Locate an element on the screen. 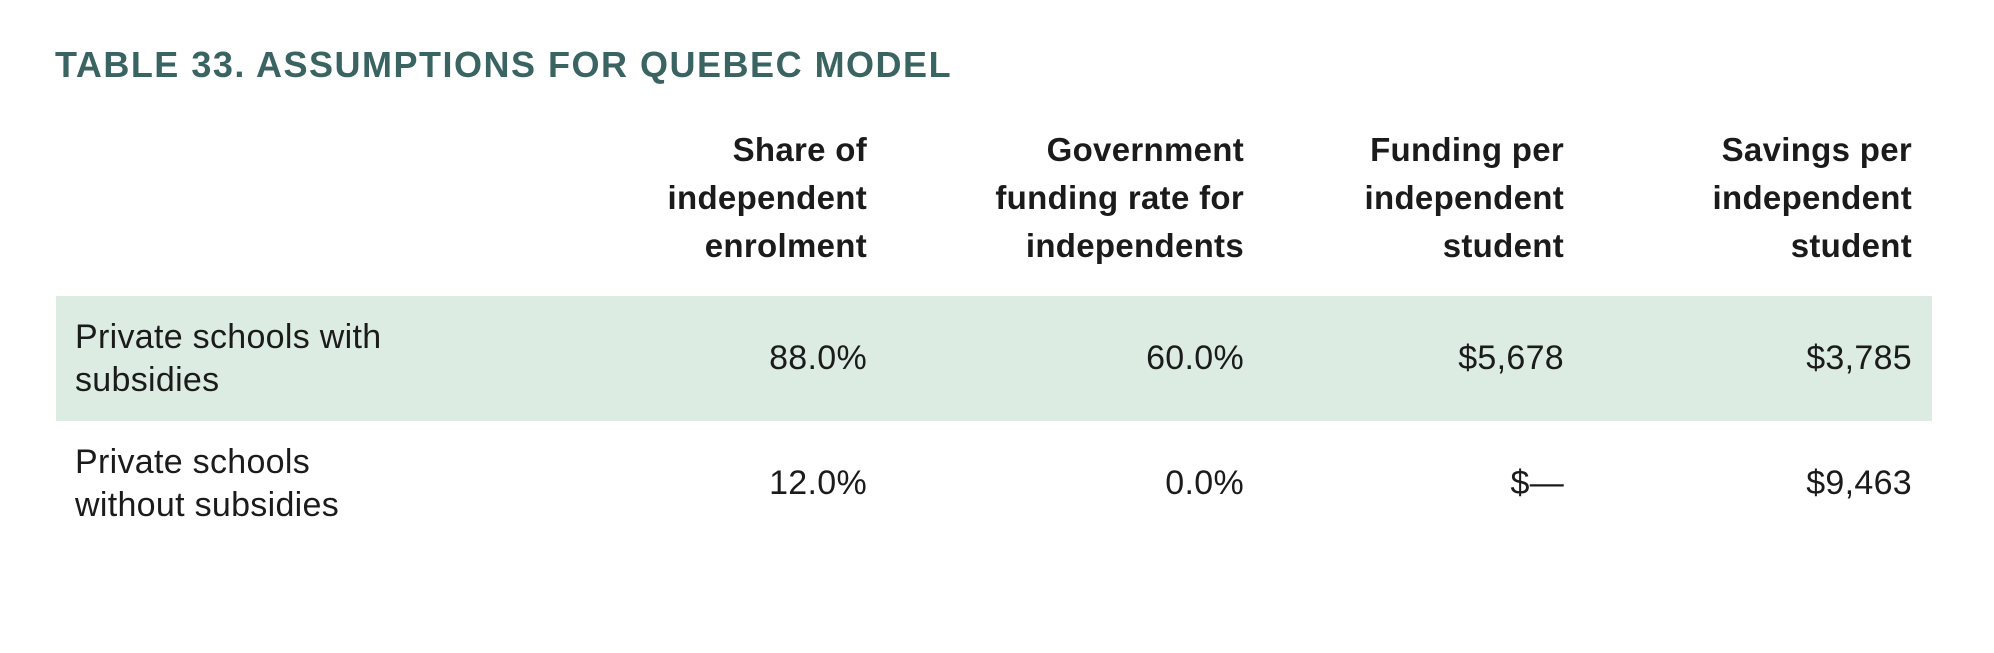  cell-share-of-enrolment: 88.0% is located at coordinates (818, 358).